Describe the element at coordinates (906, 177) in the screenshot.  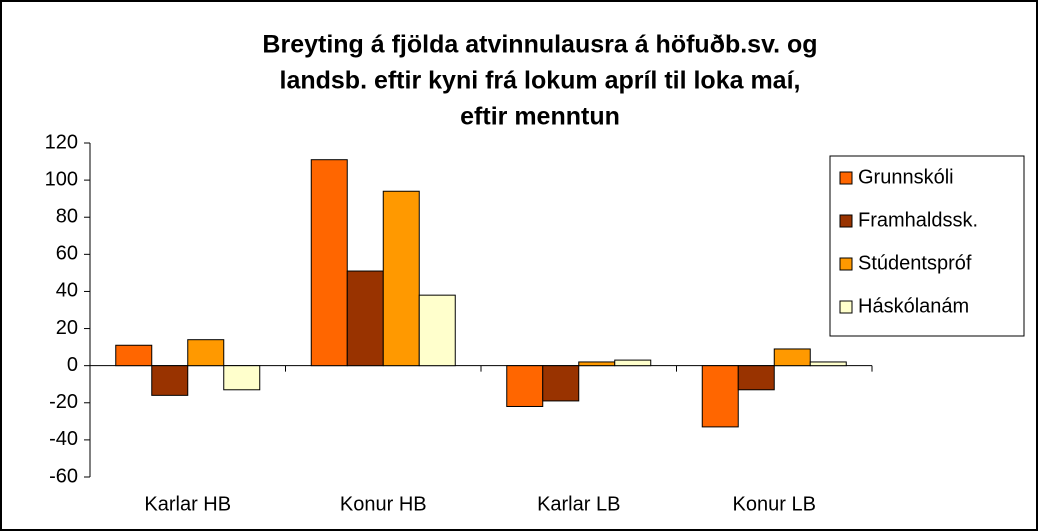
I see `legend-label: Grunnskóli` at that location.